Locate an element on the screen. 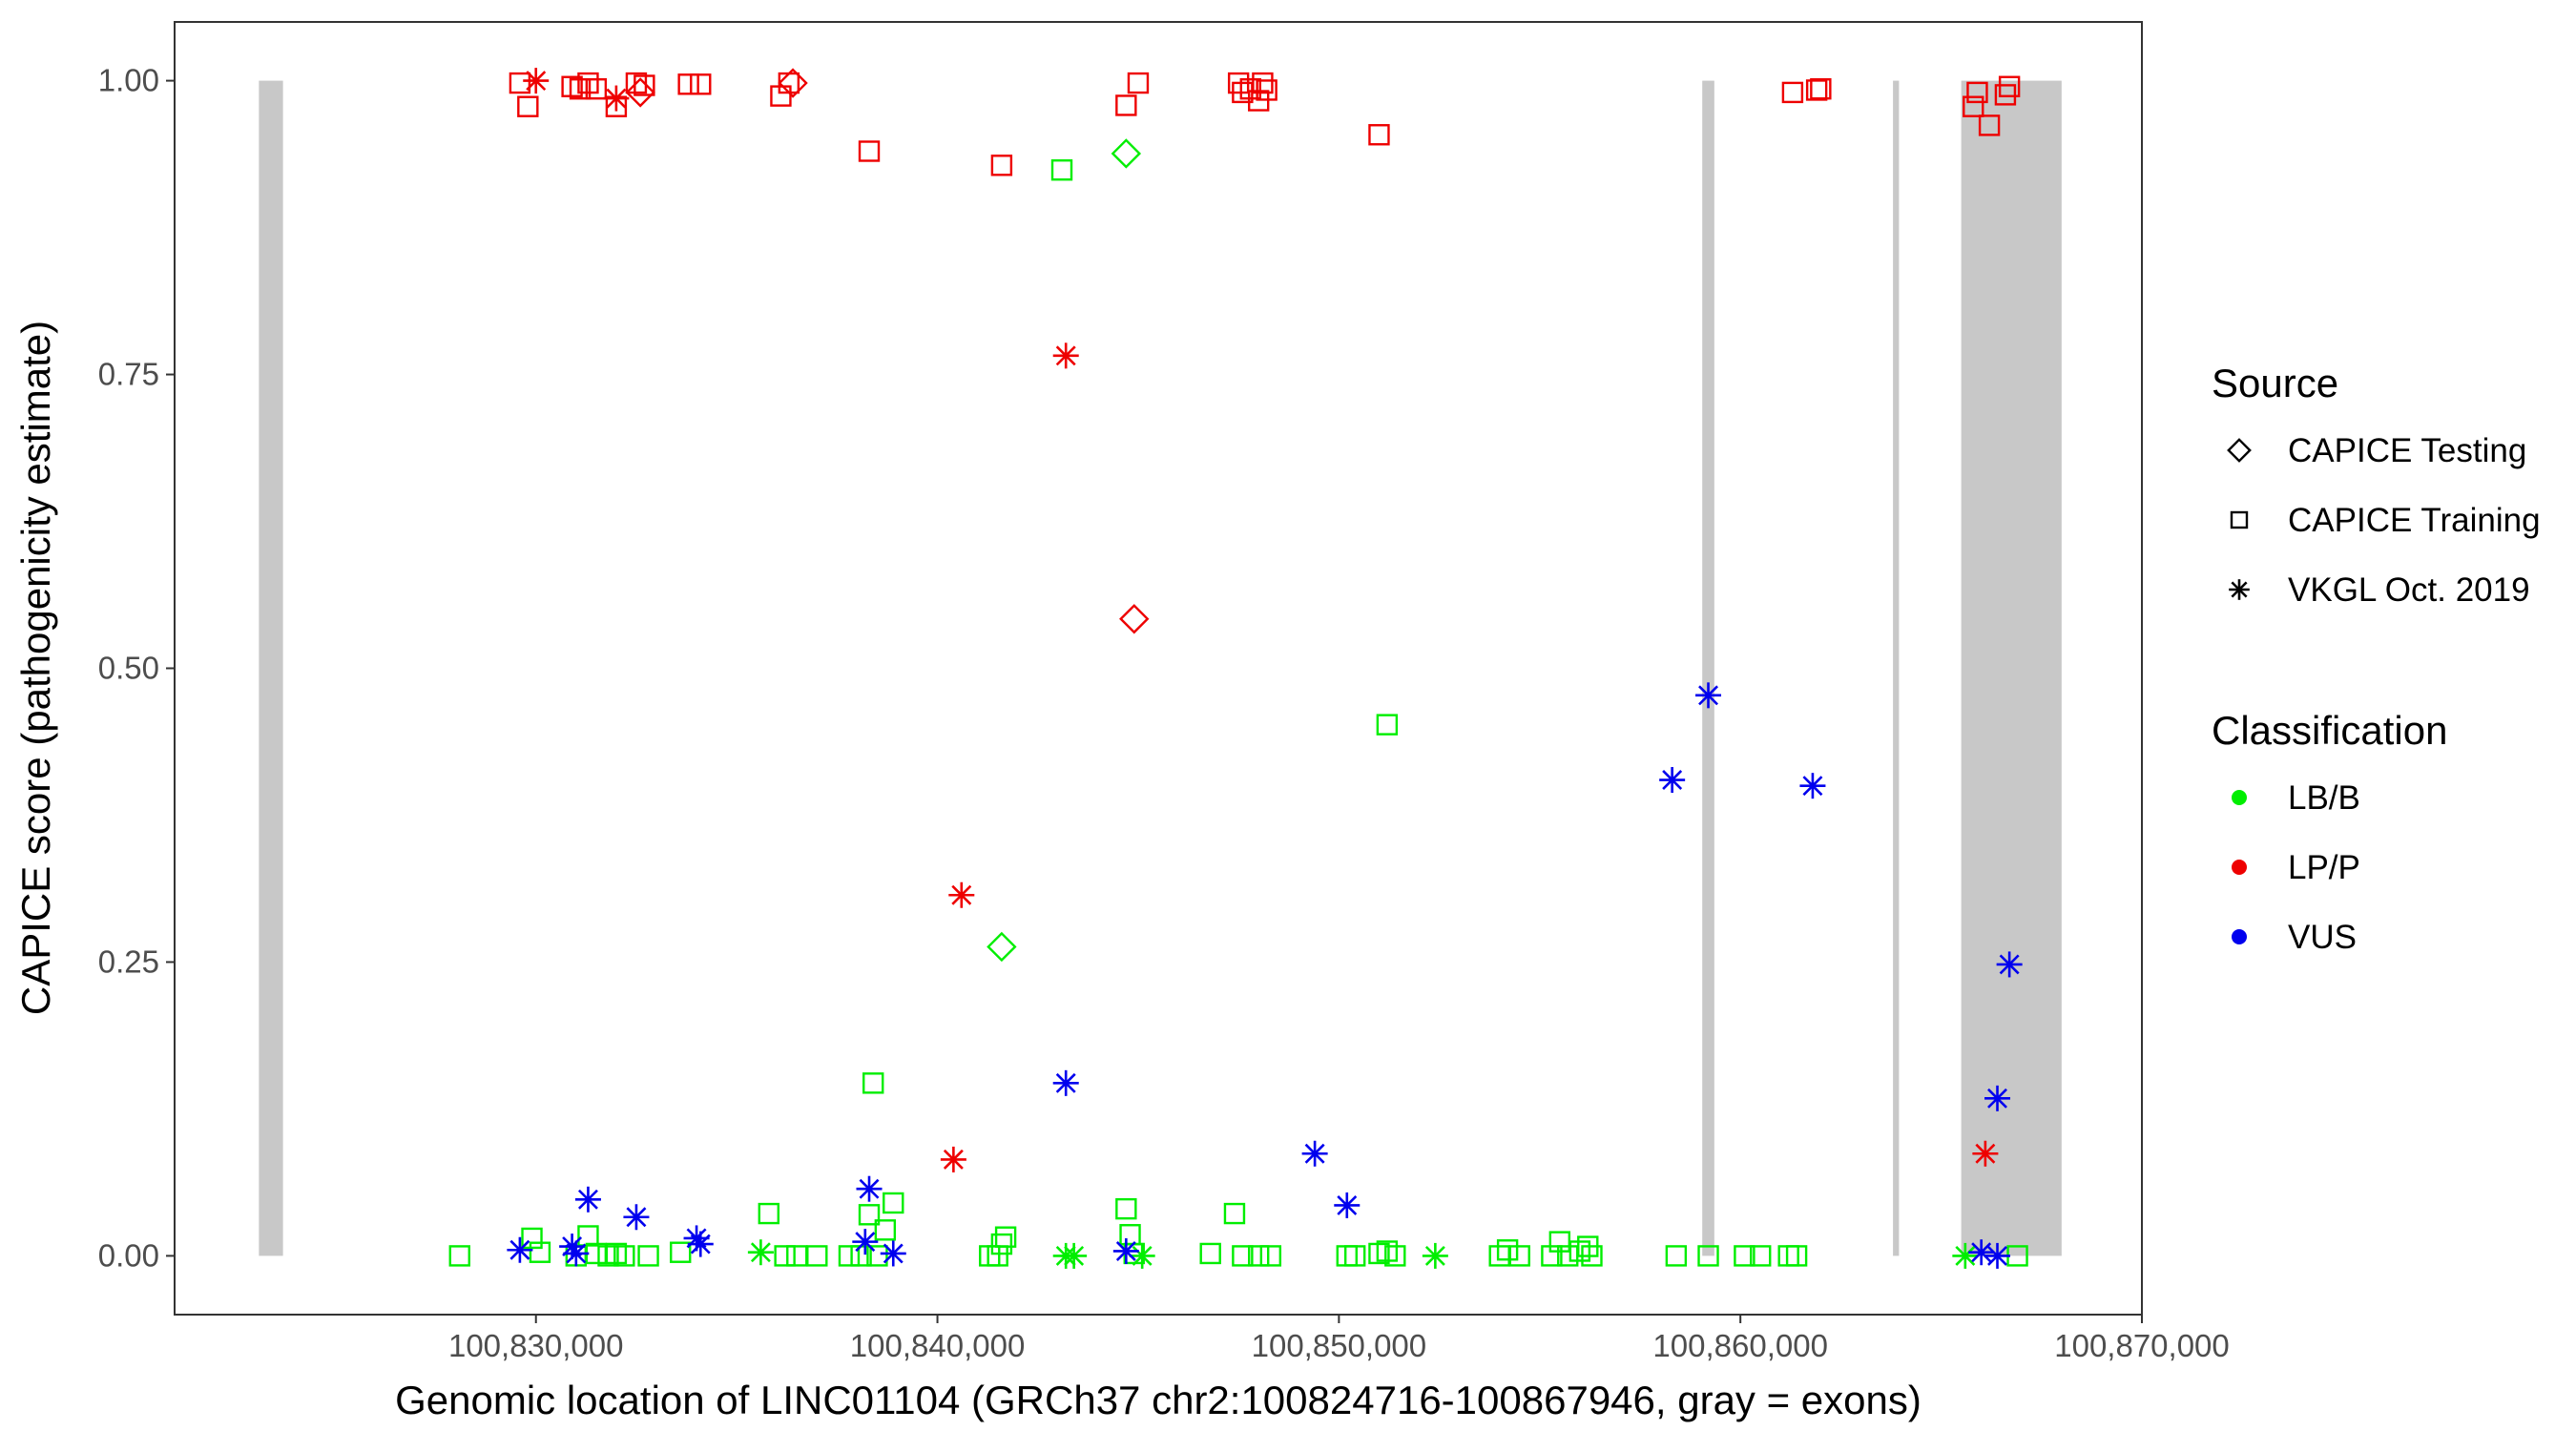 The width and height of the screenshot is (2576, 1431). legend-classification-items: LB/B LP/P VUS is located at coordinates (2296, 867).